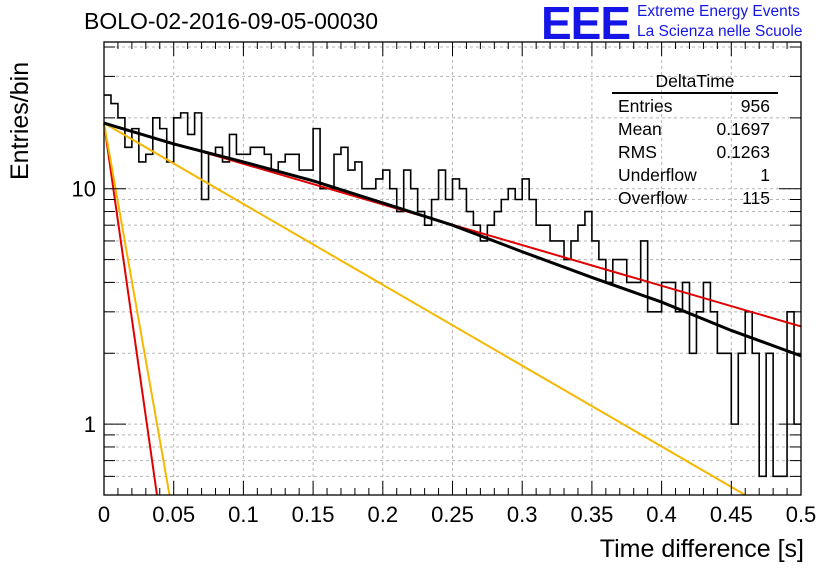  I want to click on stats-label: Underflow, so click(657, 175).